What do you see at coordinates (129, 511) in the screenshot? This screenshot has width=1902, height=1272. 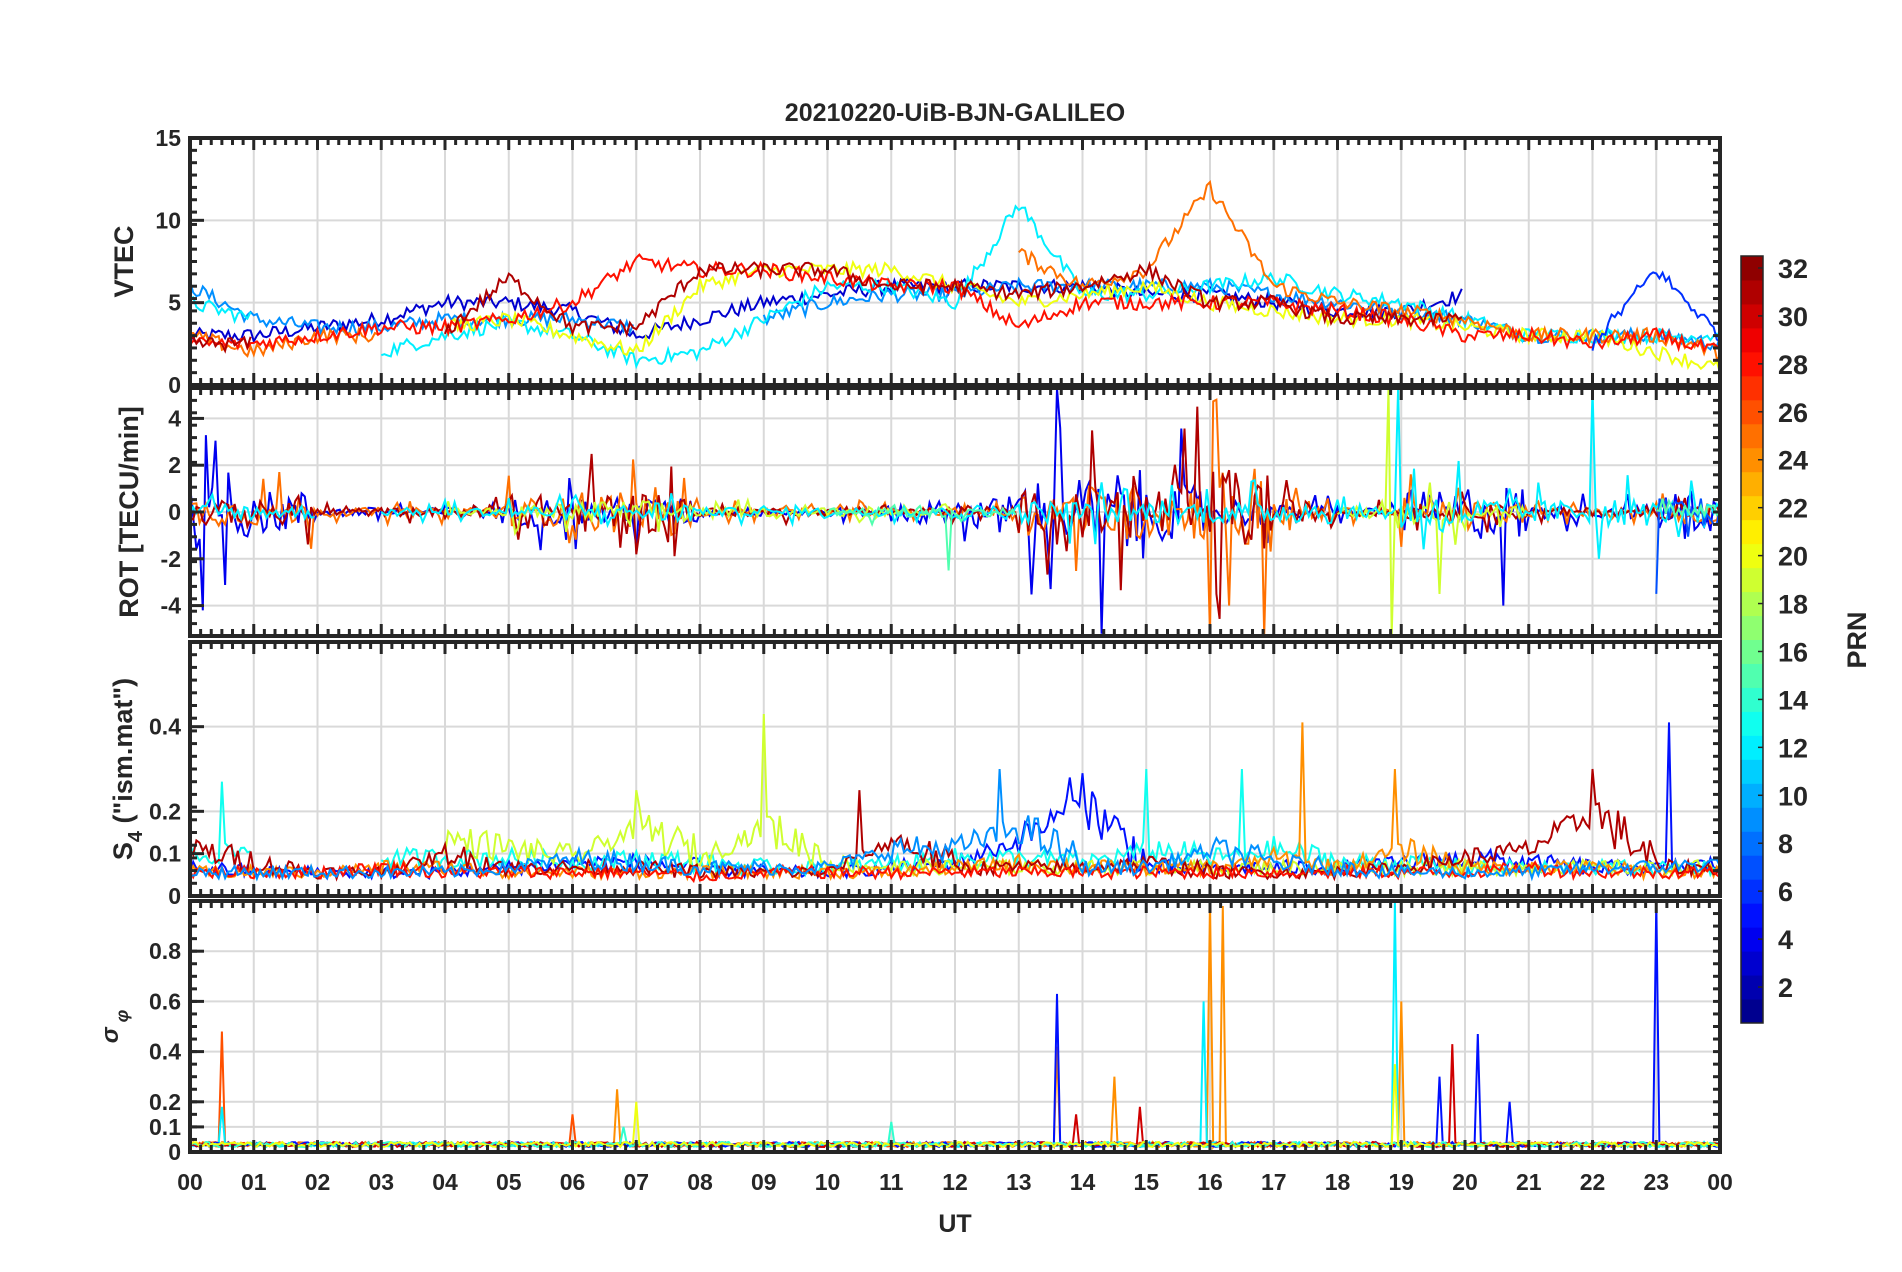 I see `y-axis-label: ROT [TECU/min]` at bounding box center [129, 511].